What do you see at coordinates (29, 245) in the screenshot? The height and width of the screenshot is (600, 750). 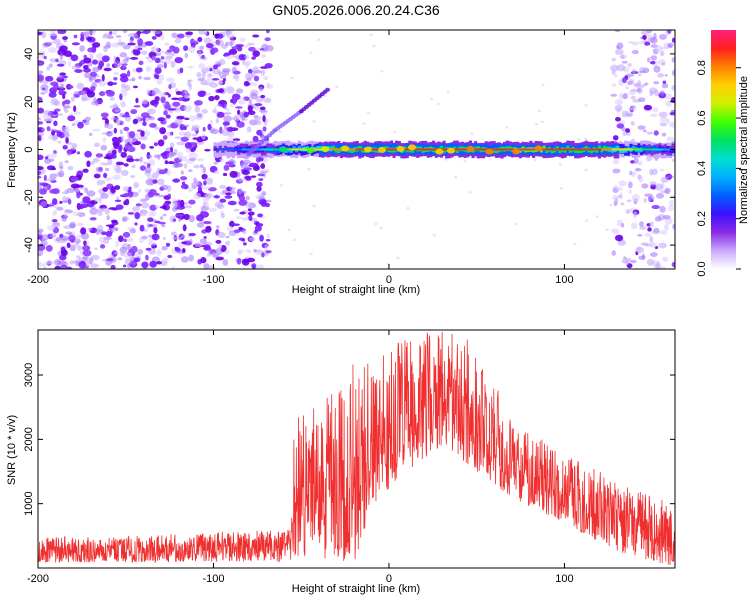 I see `spectrogram-y-tick-label: -40` at bounding box center [29, 245].